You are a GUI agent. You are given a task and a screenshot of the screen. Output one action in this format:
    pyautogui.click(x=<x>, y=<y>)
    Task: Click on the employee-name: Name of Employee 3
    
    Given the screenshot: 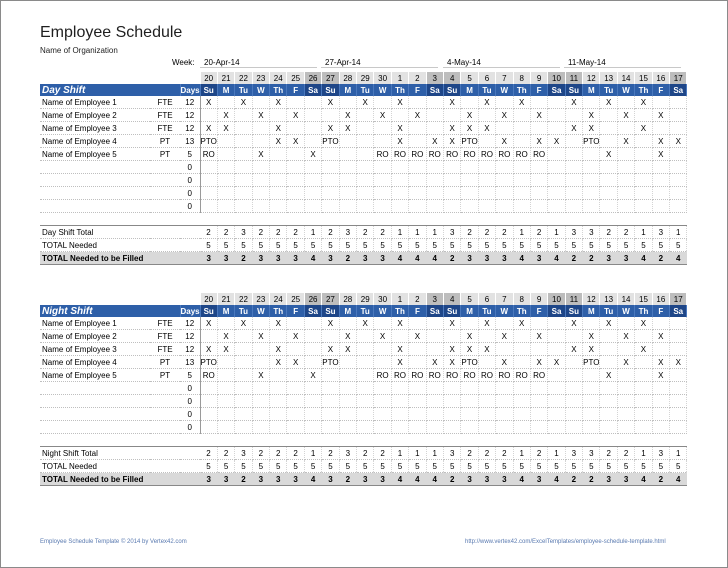 What is the action you would take?
    pyautogui.click(x=95, y=128)
    